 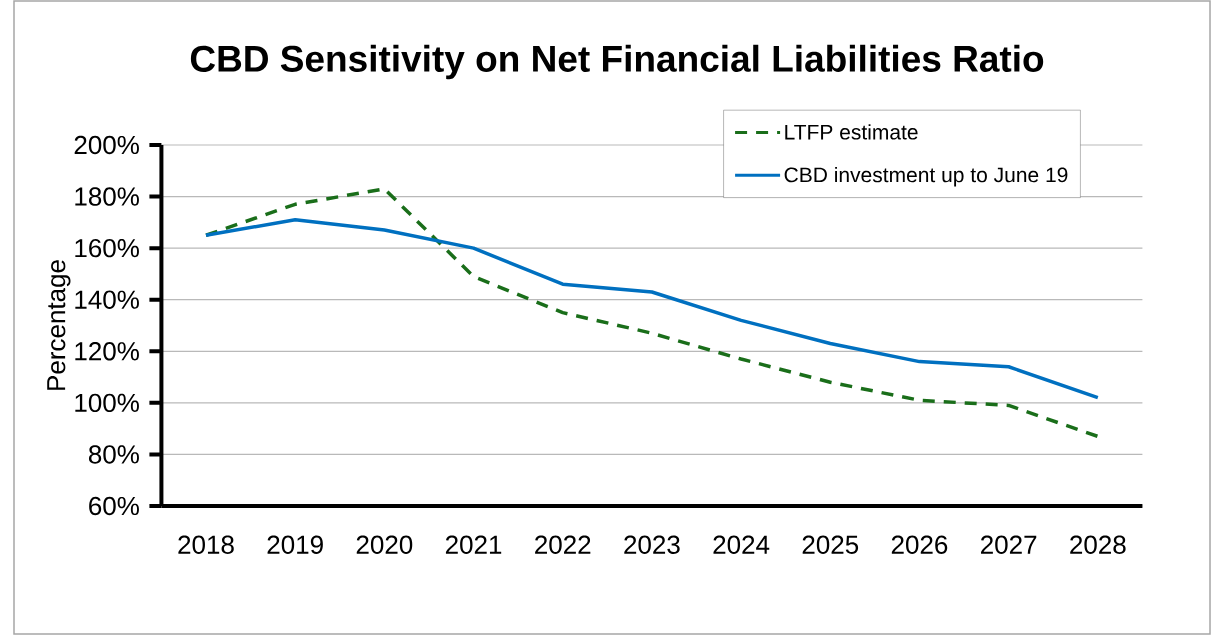 I want to click on x-tick-label: 2026, so click(x=919, y=544).